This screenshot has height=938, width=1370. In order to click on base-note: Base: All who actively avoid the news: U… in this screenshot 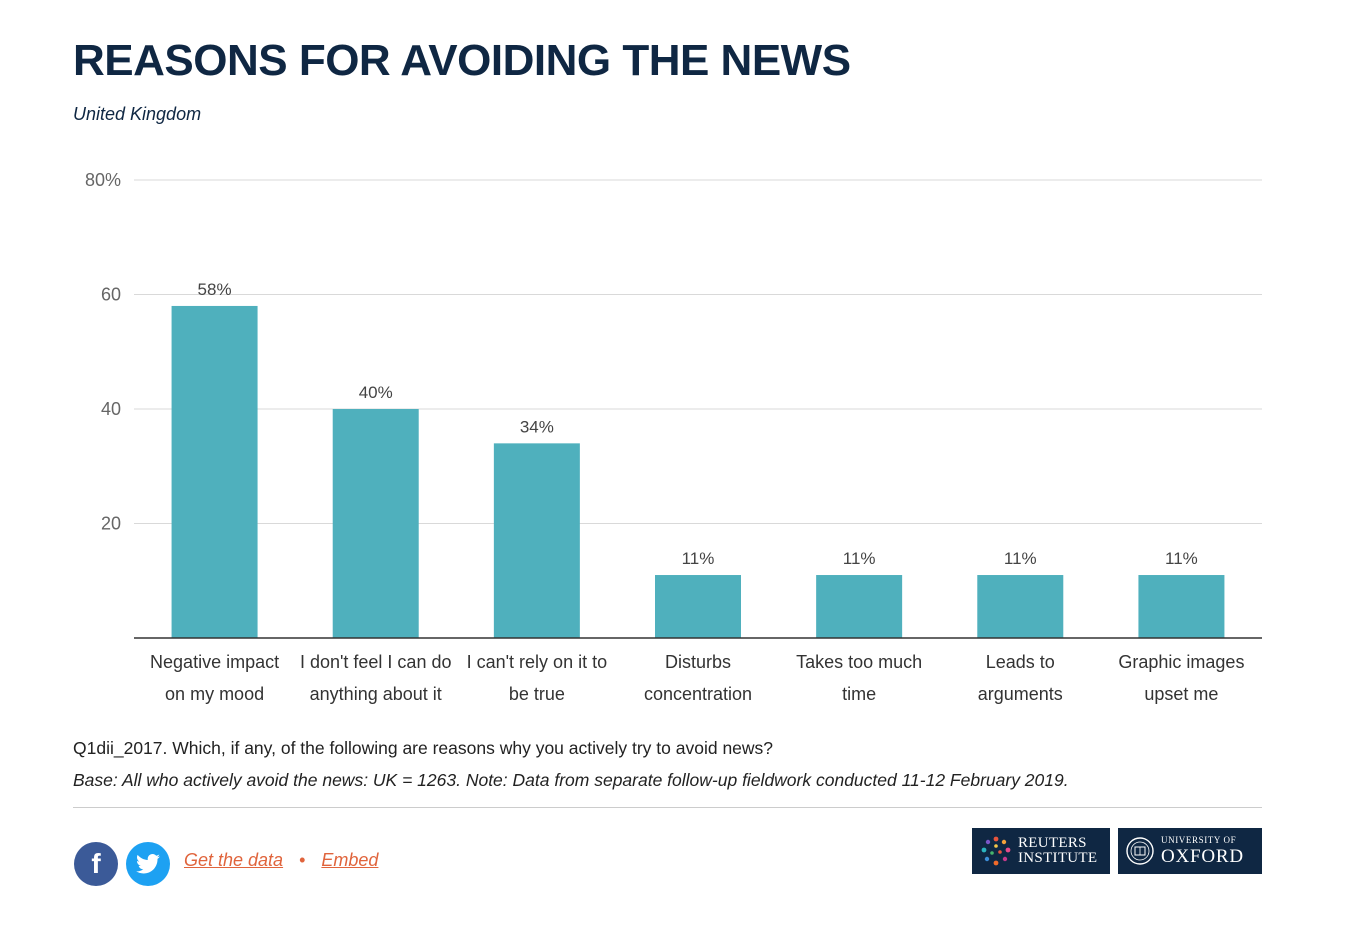, I will do `click(571, 780)`.